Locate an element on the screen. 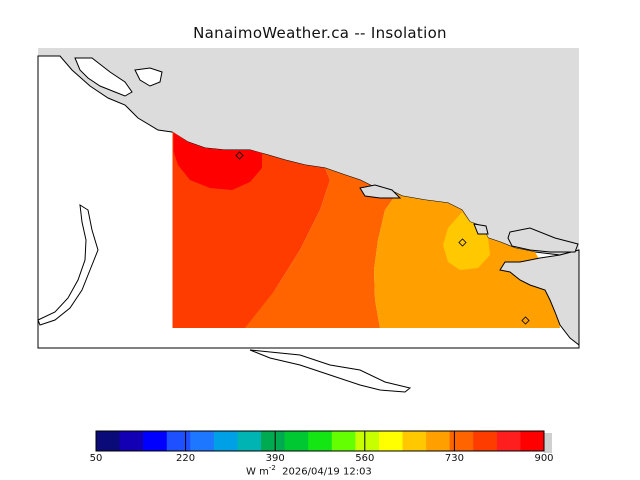  field-band-max-red is located at coordinates (217, 161).